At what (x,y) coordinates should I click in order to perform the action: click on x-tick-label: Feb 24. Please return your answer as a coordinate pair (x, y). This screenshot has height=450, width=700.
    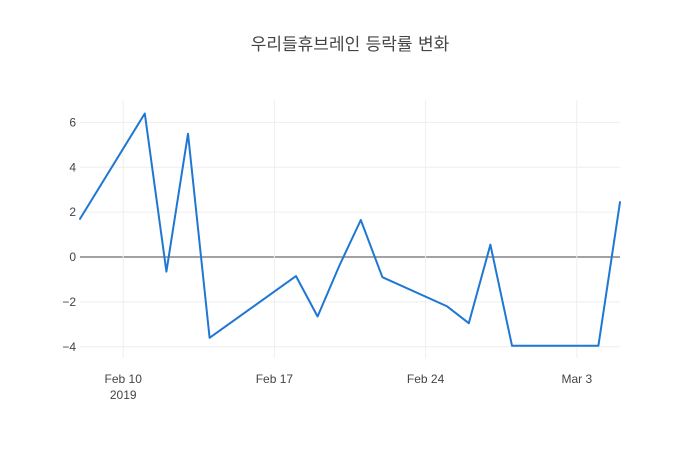
    Looking at the image, I should click on (426, 379).